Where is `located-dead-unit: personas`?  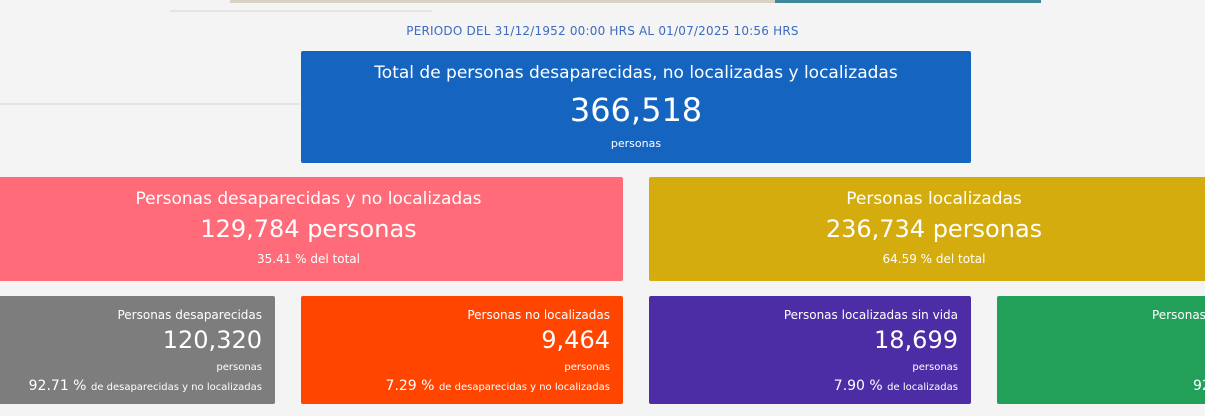
located-dead-unit: personas is located at coordinates (935, 367).